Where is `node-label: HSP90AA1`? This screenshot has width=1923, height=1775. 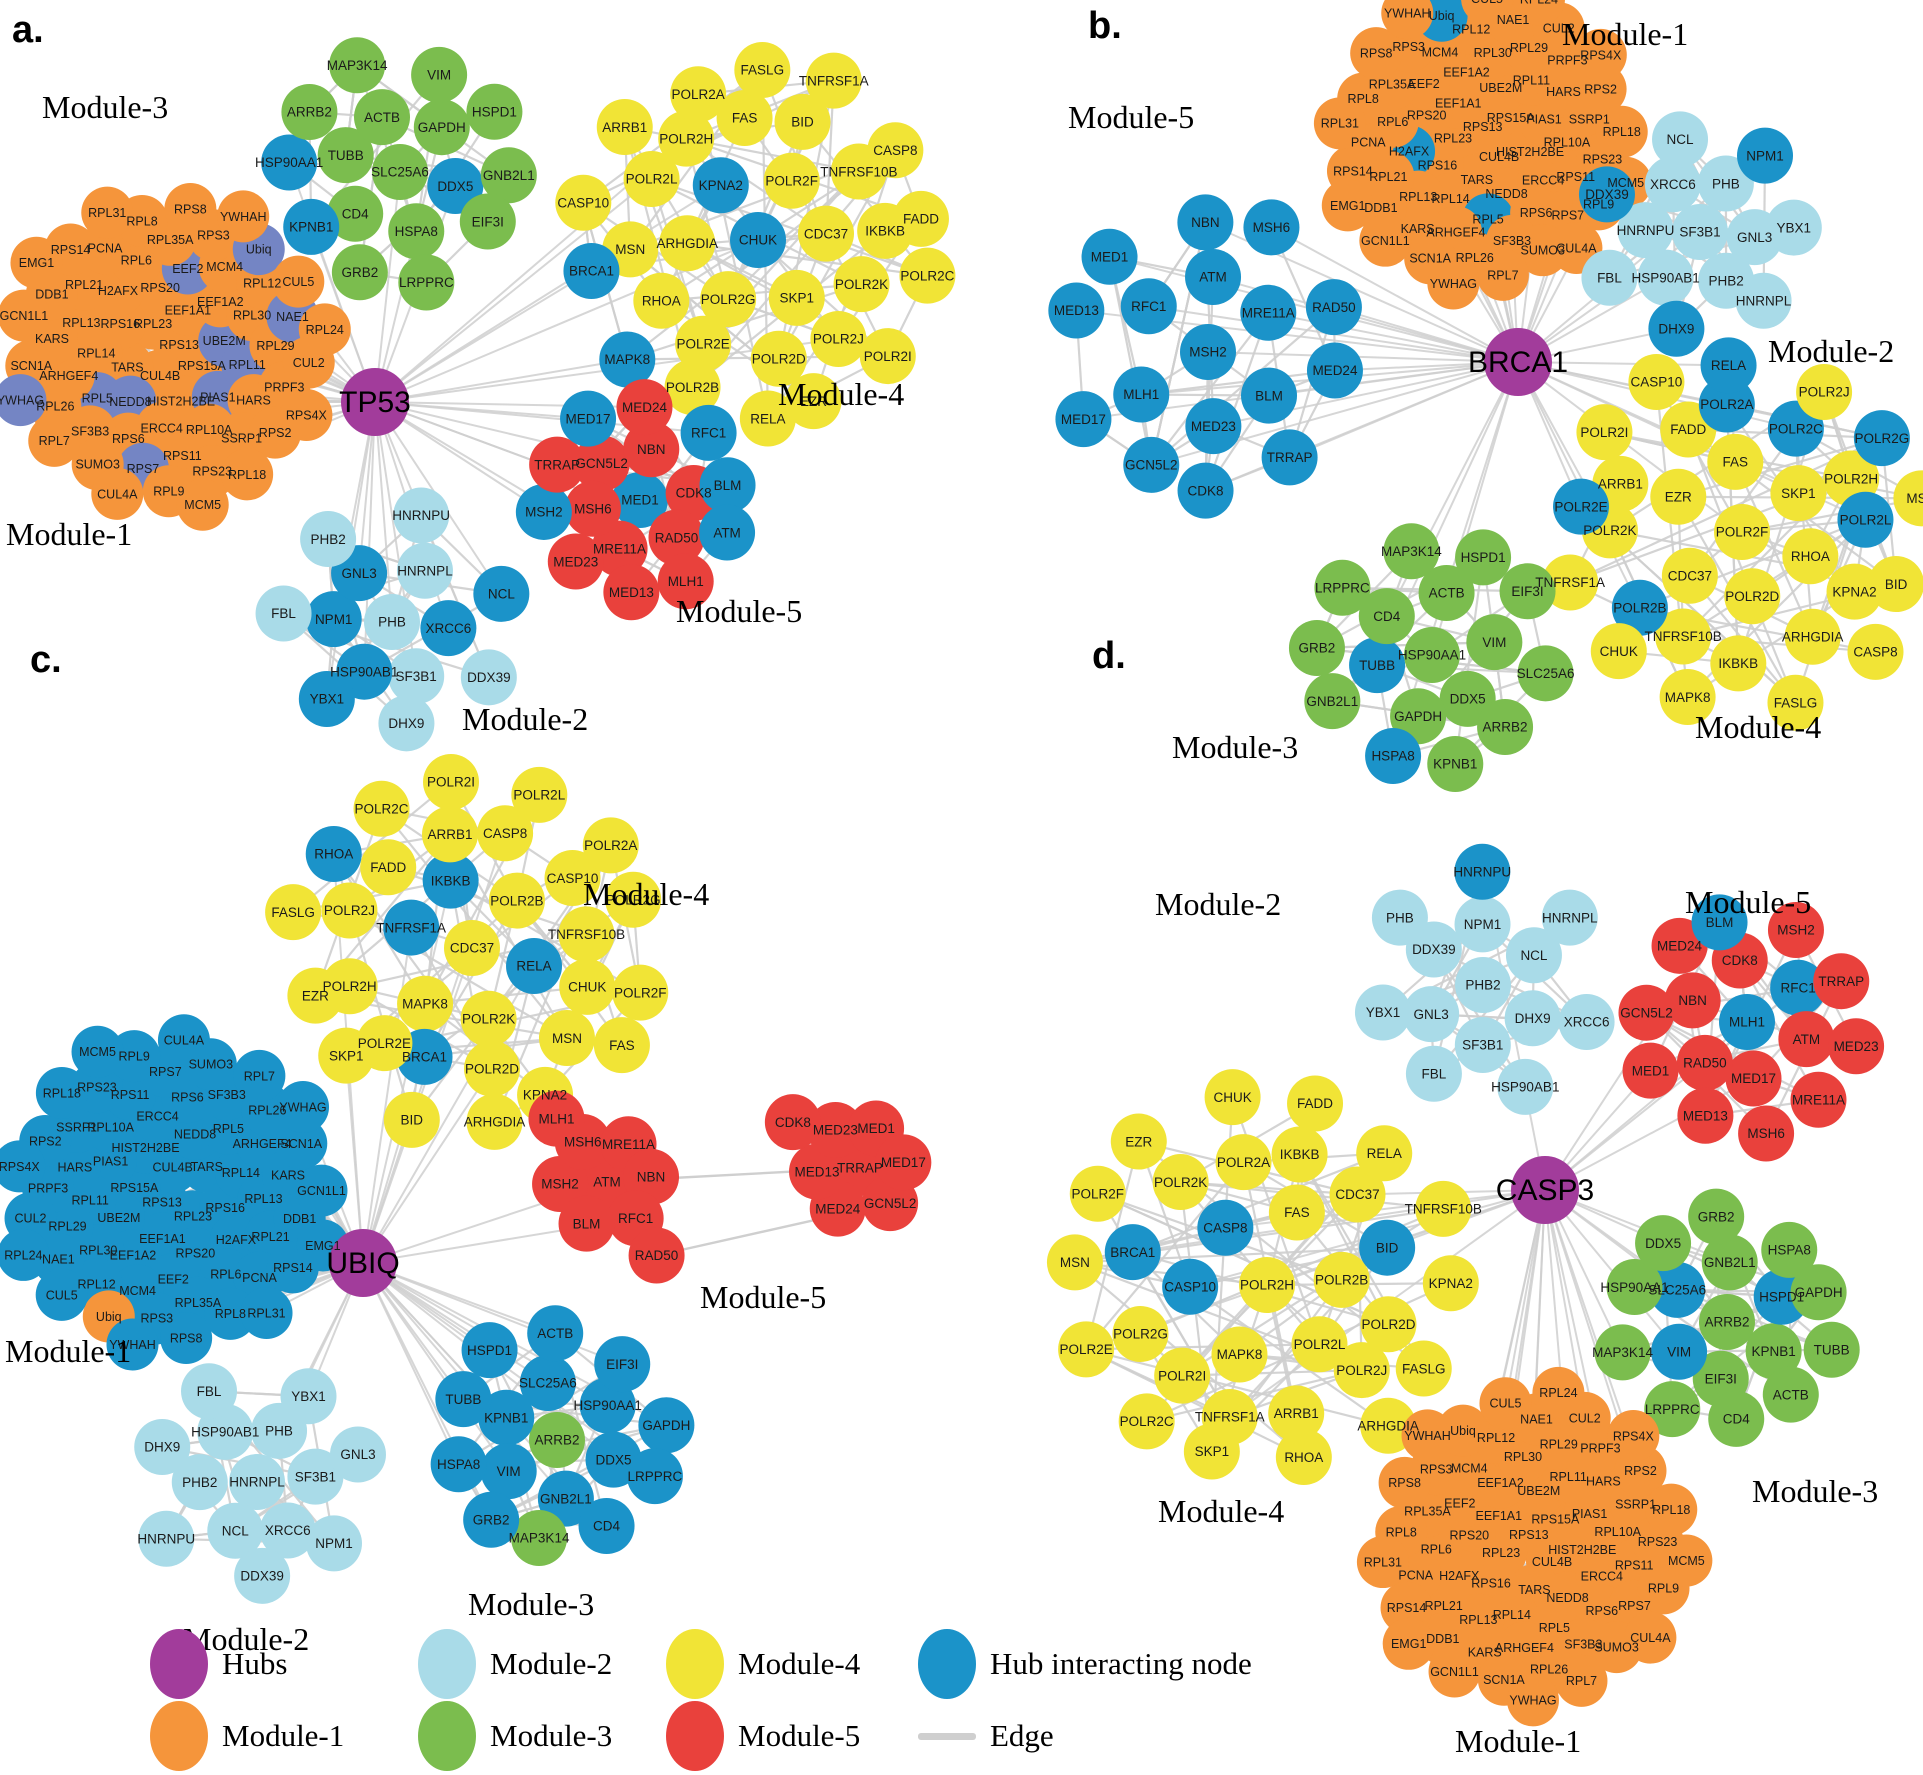 node-label: HSP90AA1 is located at coordinates (289, 162).